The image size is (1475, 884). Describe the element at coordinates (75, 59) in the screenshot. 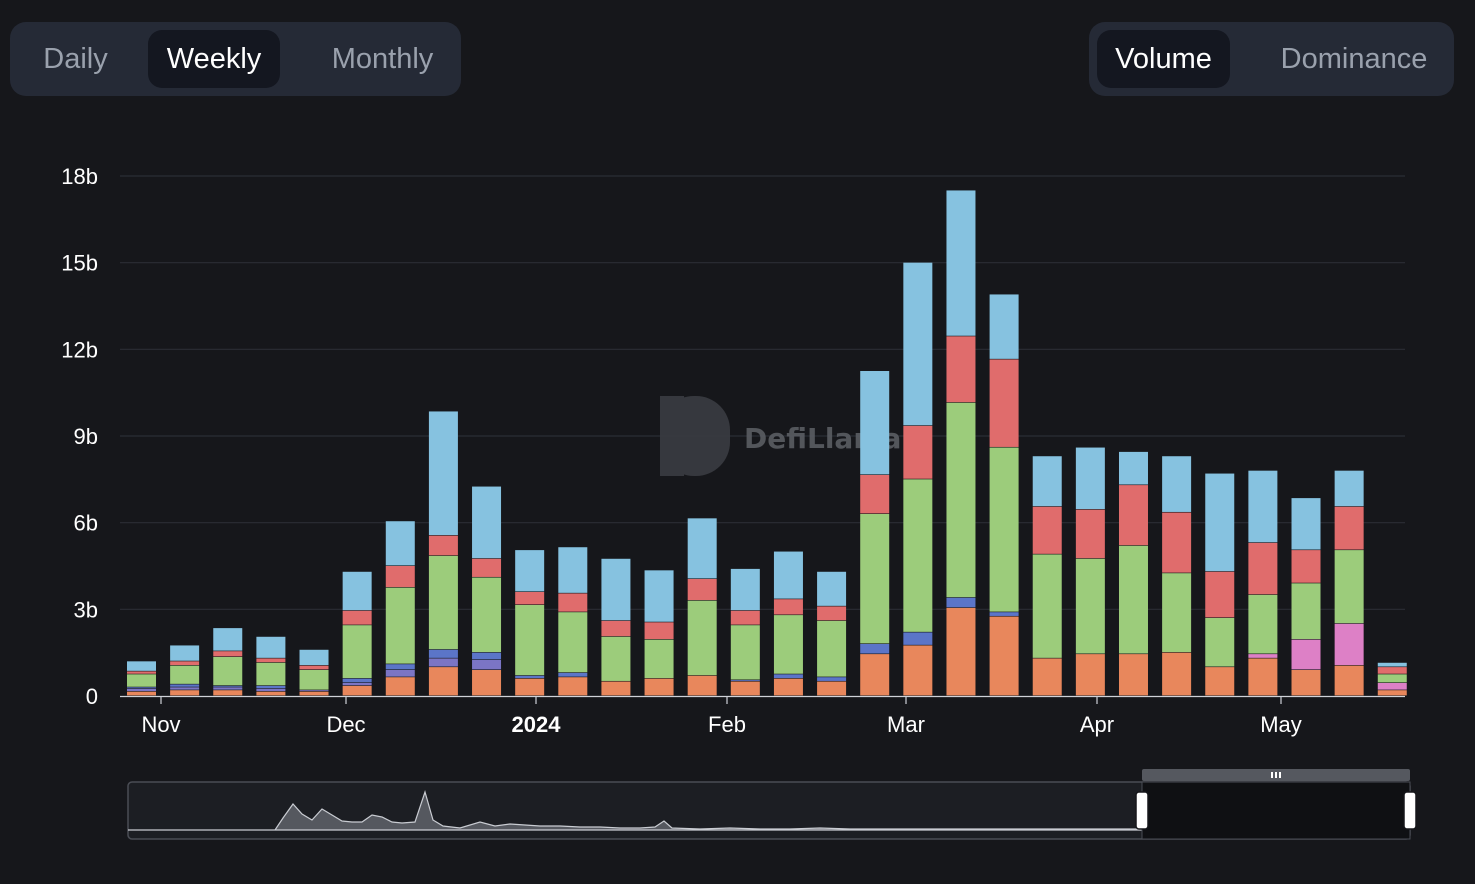

I see `daily-button: Daily` at that location.